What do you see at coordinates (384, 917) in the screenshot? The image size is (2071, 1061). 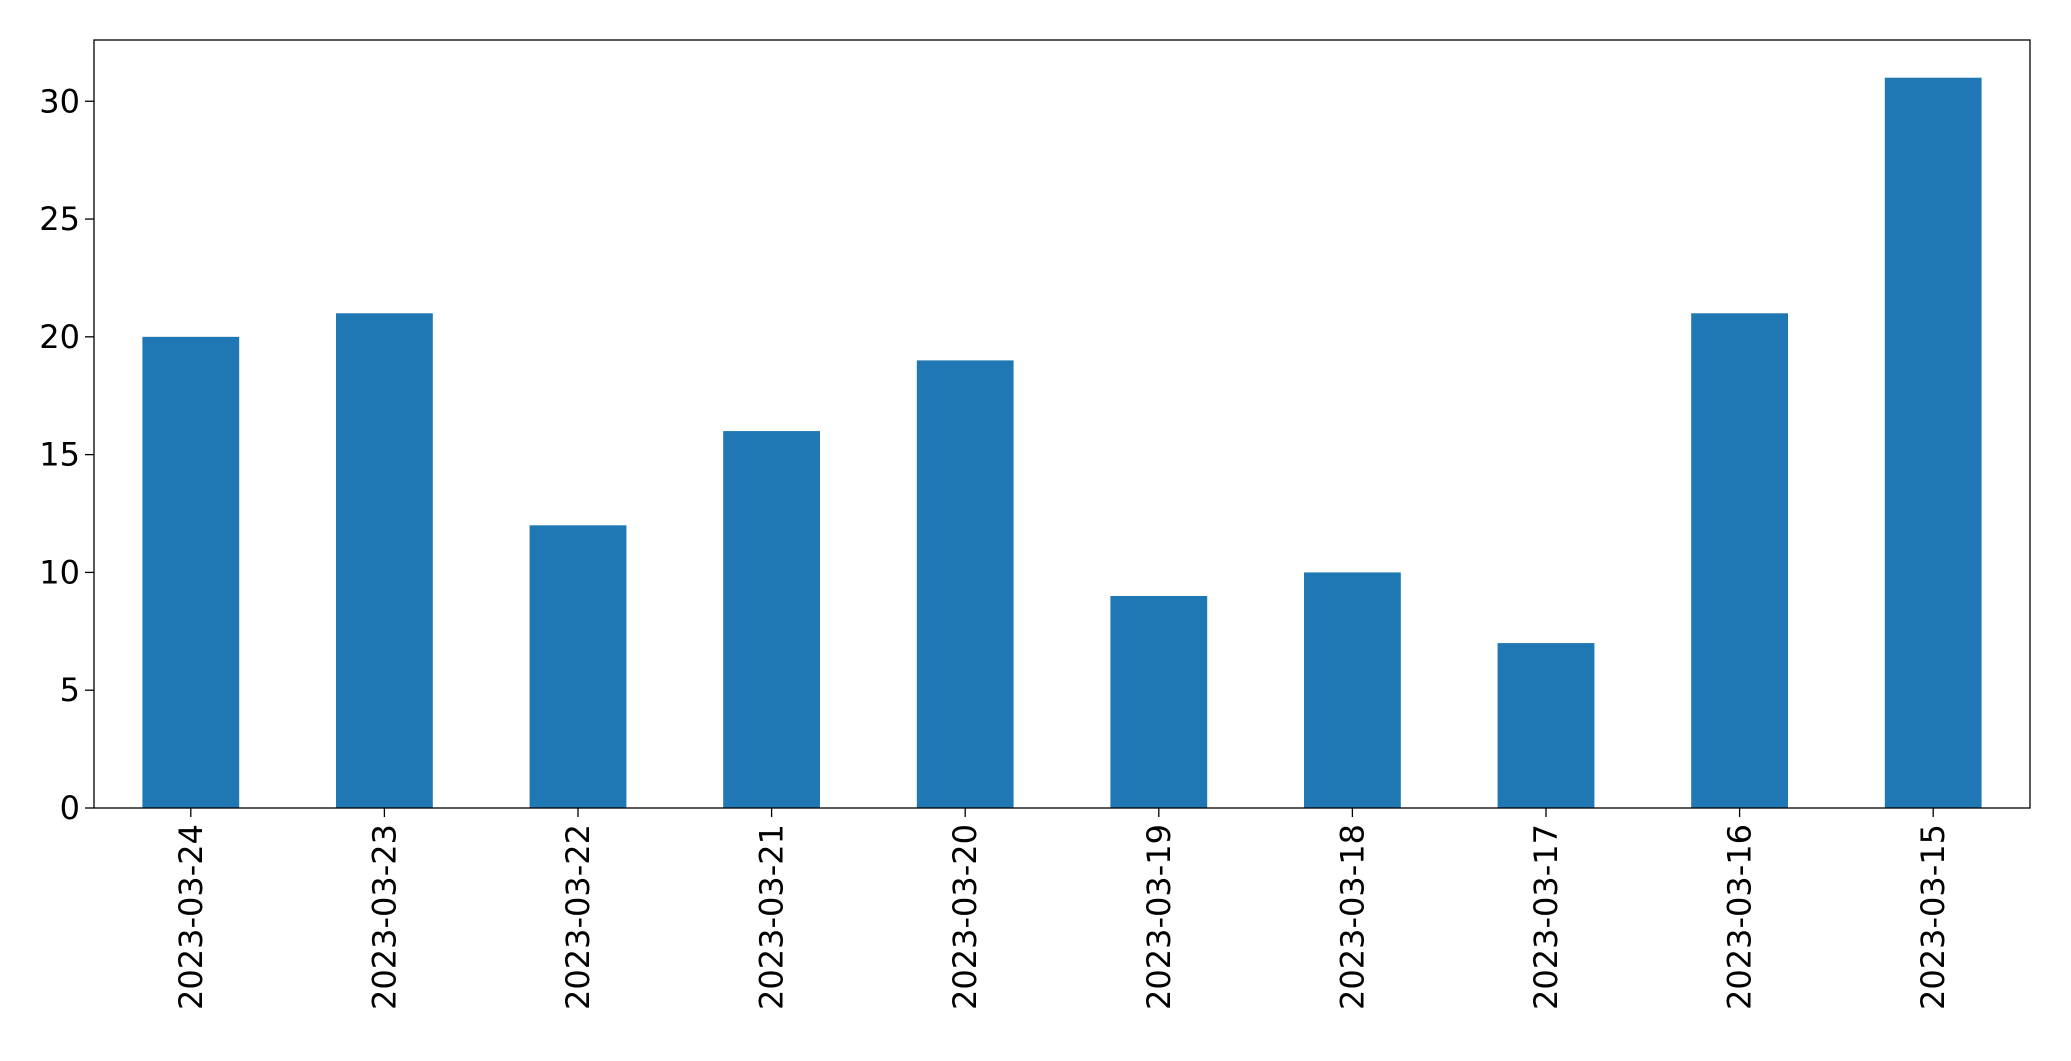 I see `x-tick-label: 2023-03-23` at bounding box center [384, 917].